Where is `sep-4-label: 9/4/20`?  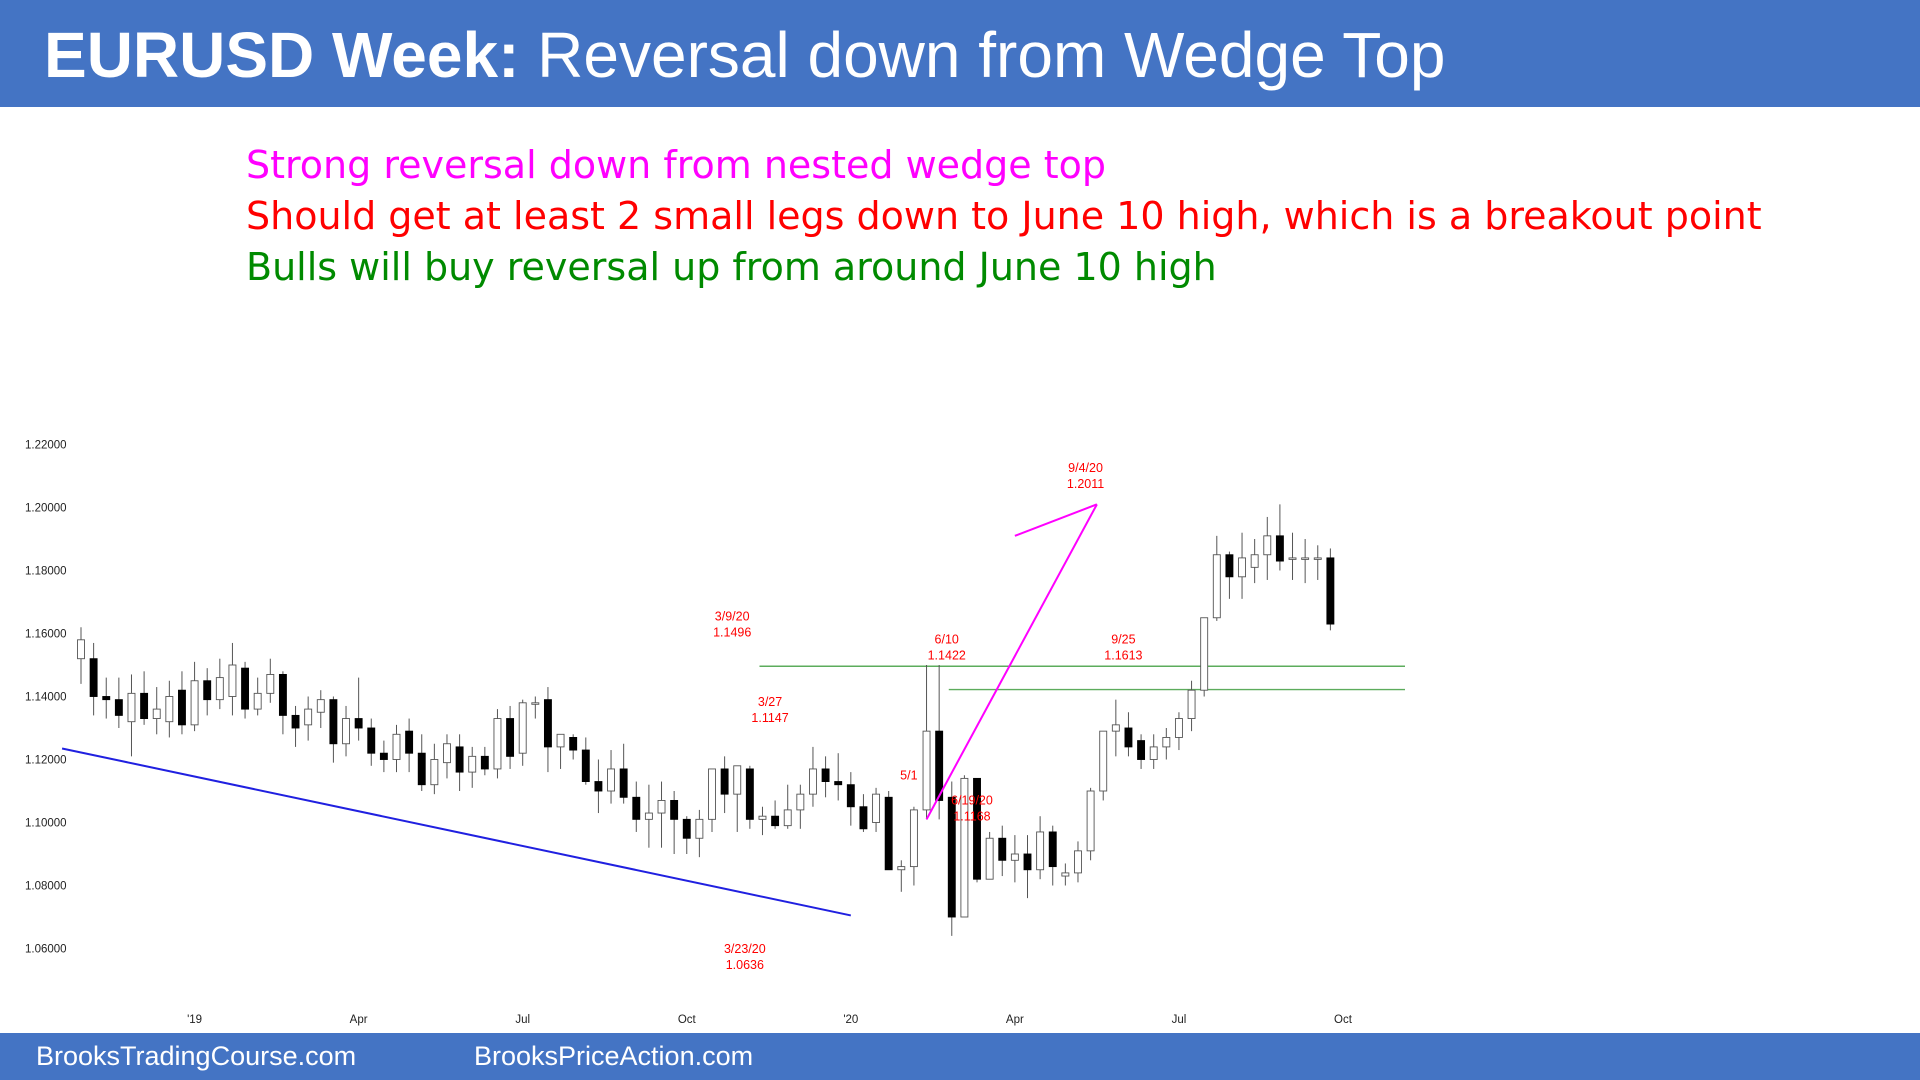 sep-4-label: 9/4/20 is located at coordinates (1085, 468).